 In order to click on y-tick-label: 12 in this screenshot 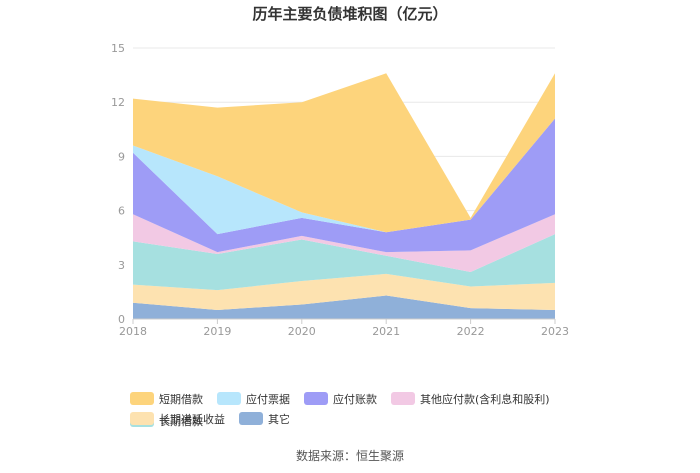, I will do `click(118, 102)`.